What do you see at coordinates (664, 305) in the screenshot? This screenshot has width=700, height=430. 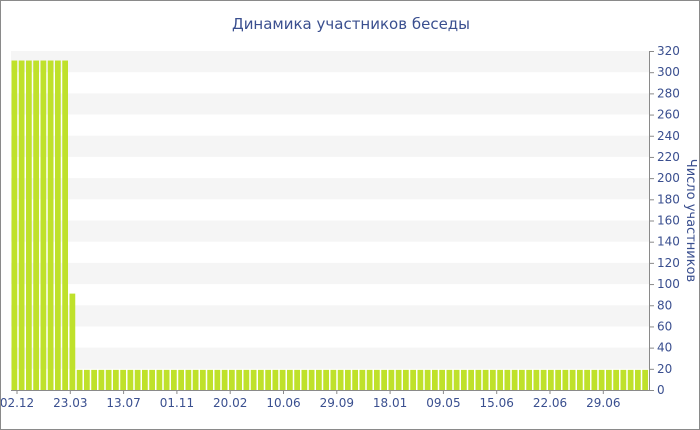 I see `y-tick-label: 80` at bounding box center [664, 305].